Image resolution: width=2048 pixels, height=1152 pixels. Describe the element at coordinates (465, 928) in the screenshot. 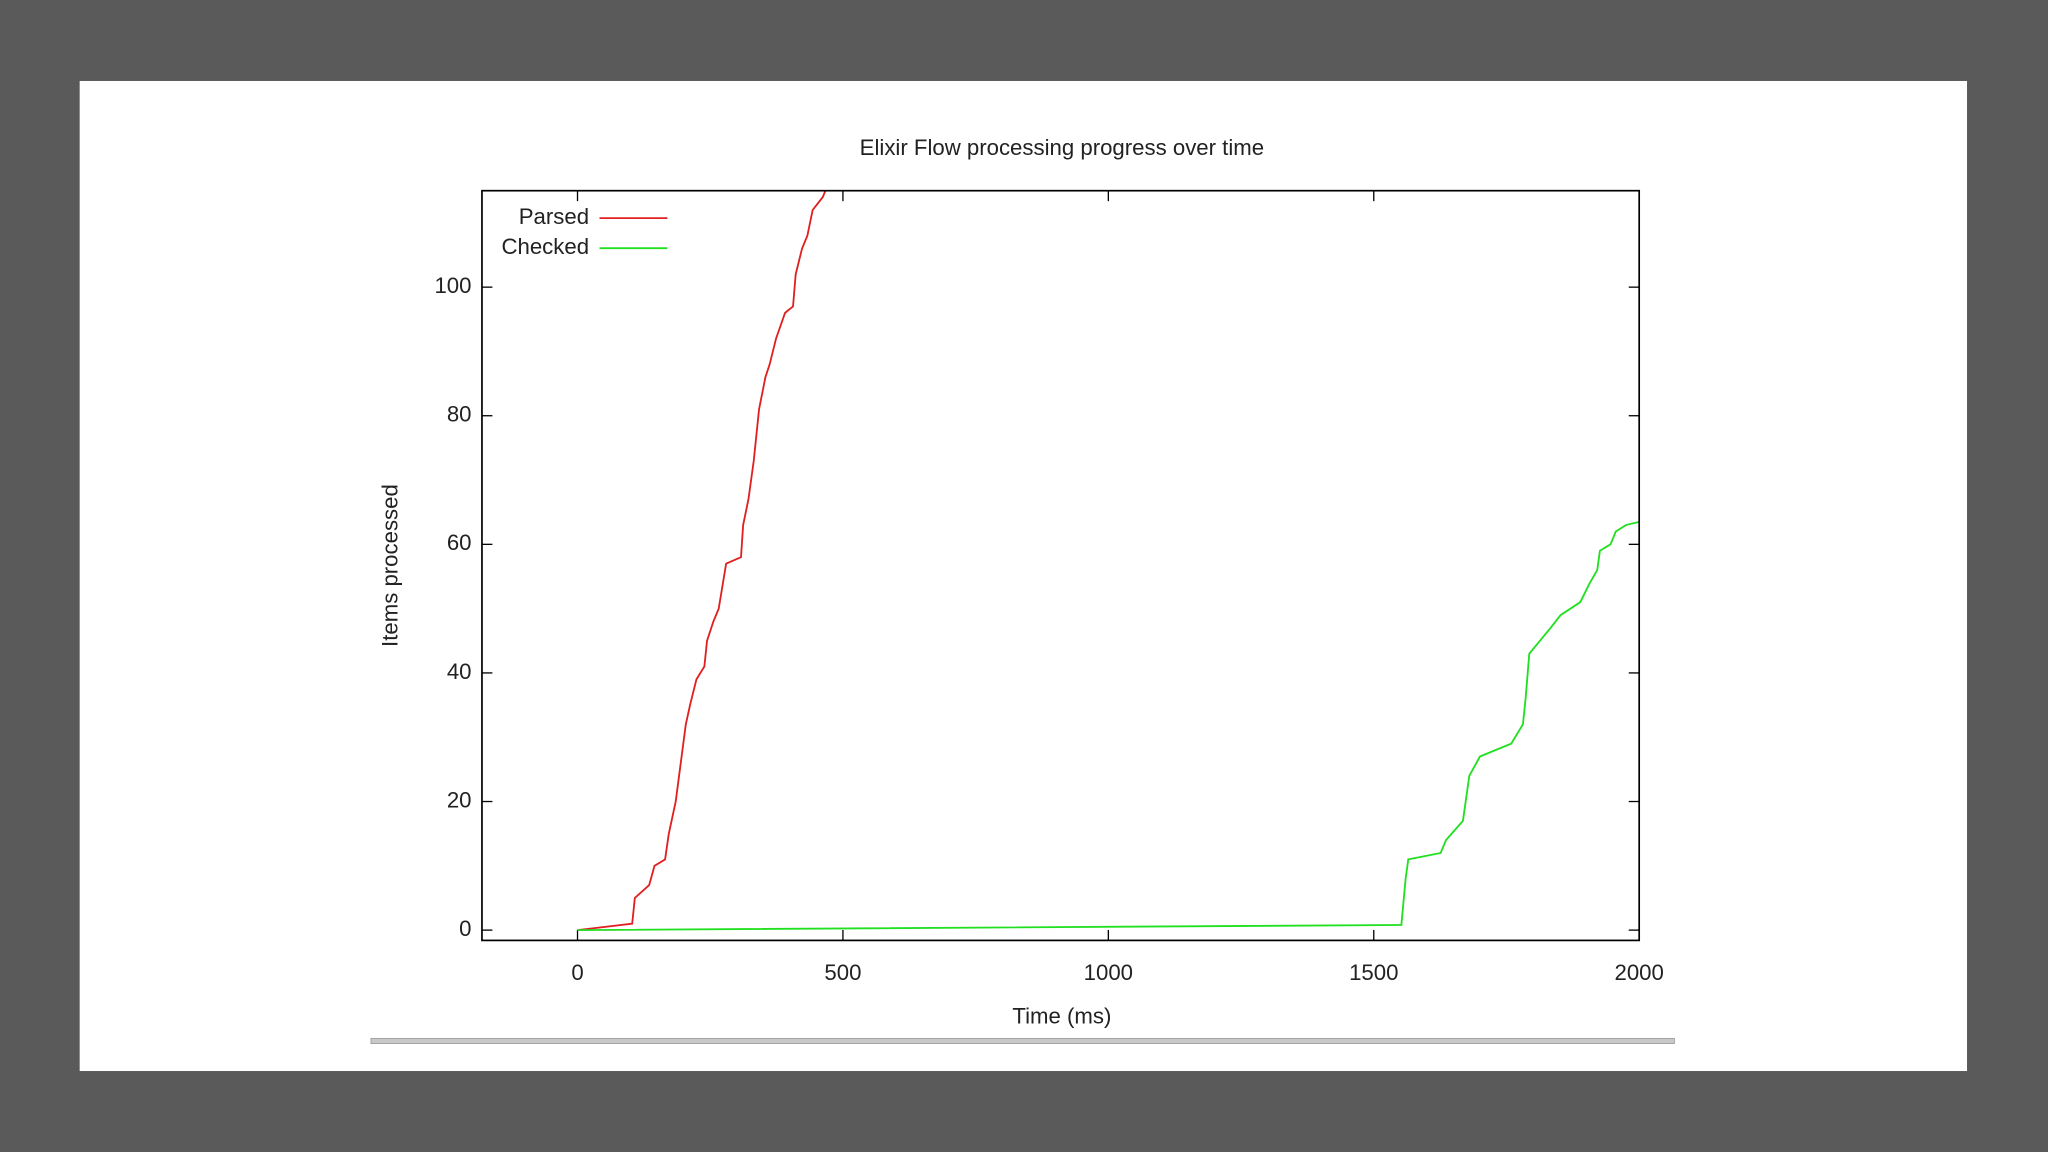

I see `y-tick-label: 0` at that location.